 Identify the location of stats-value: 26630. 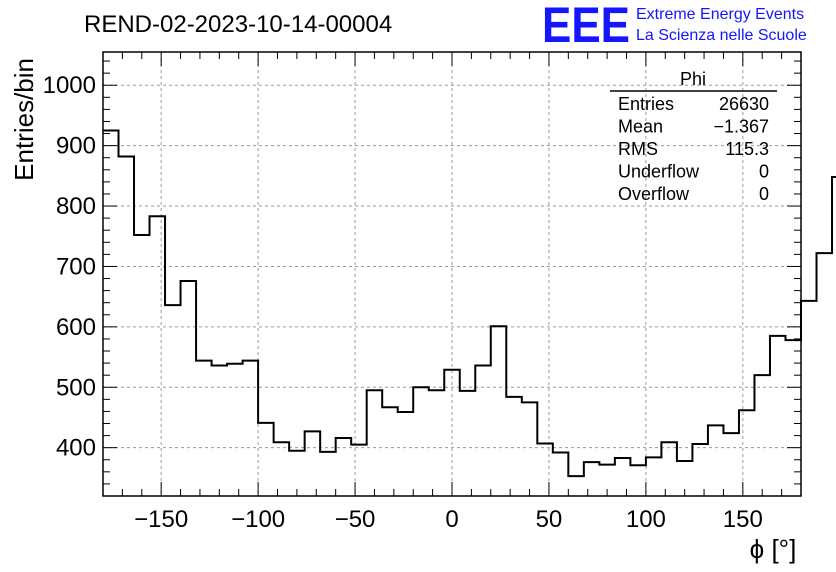
(744, 104).